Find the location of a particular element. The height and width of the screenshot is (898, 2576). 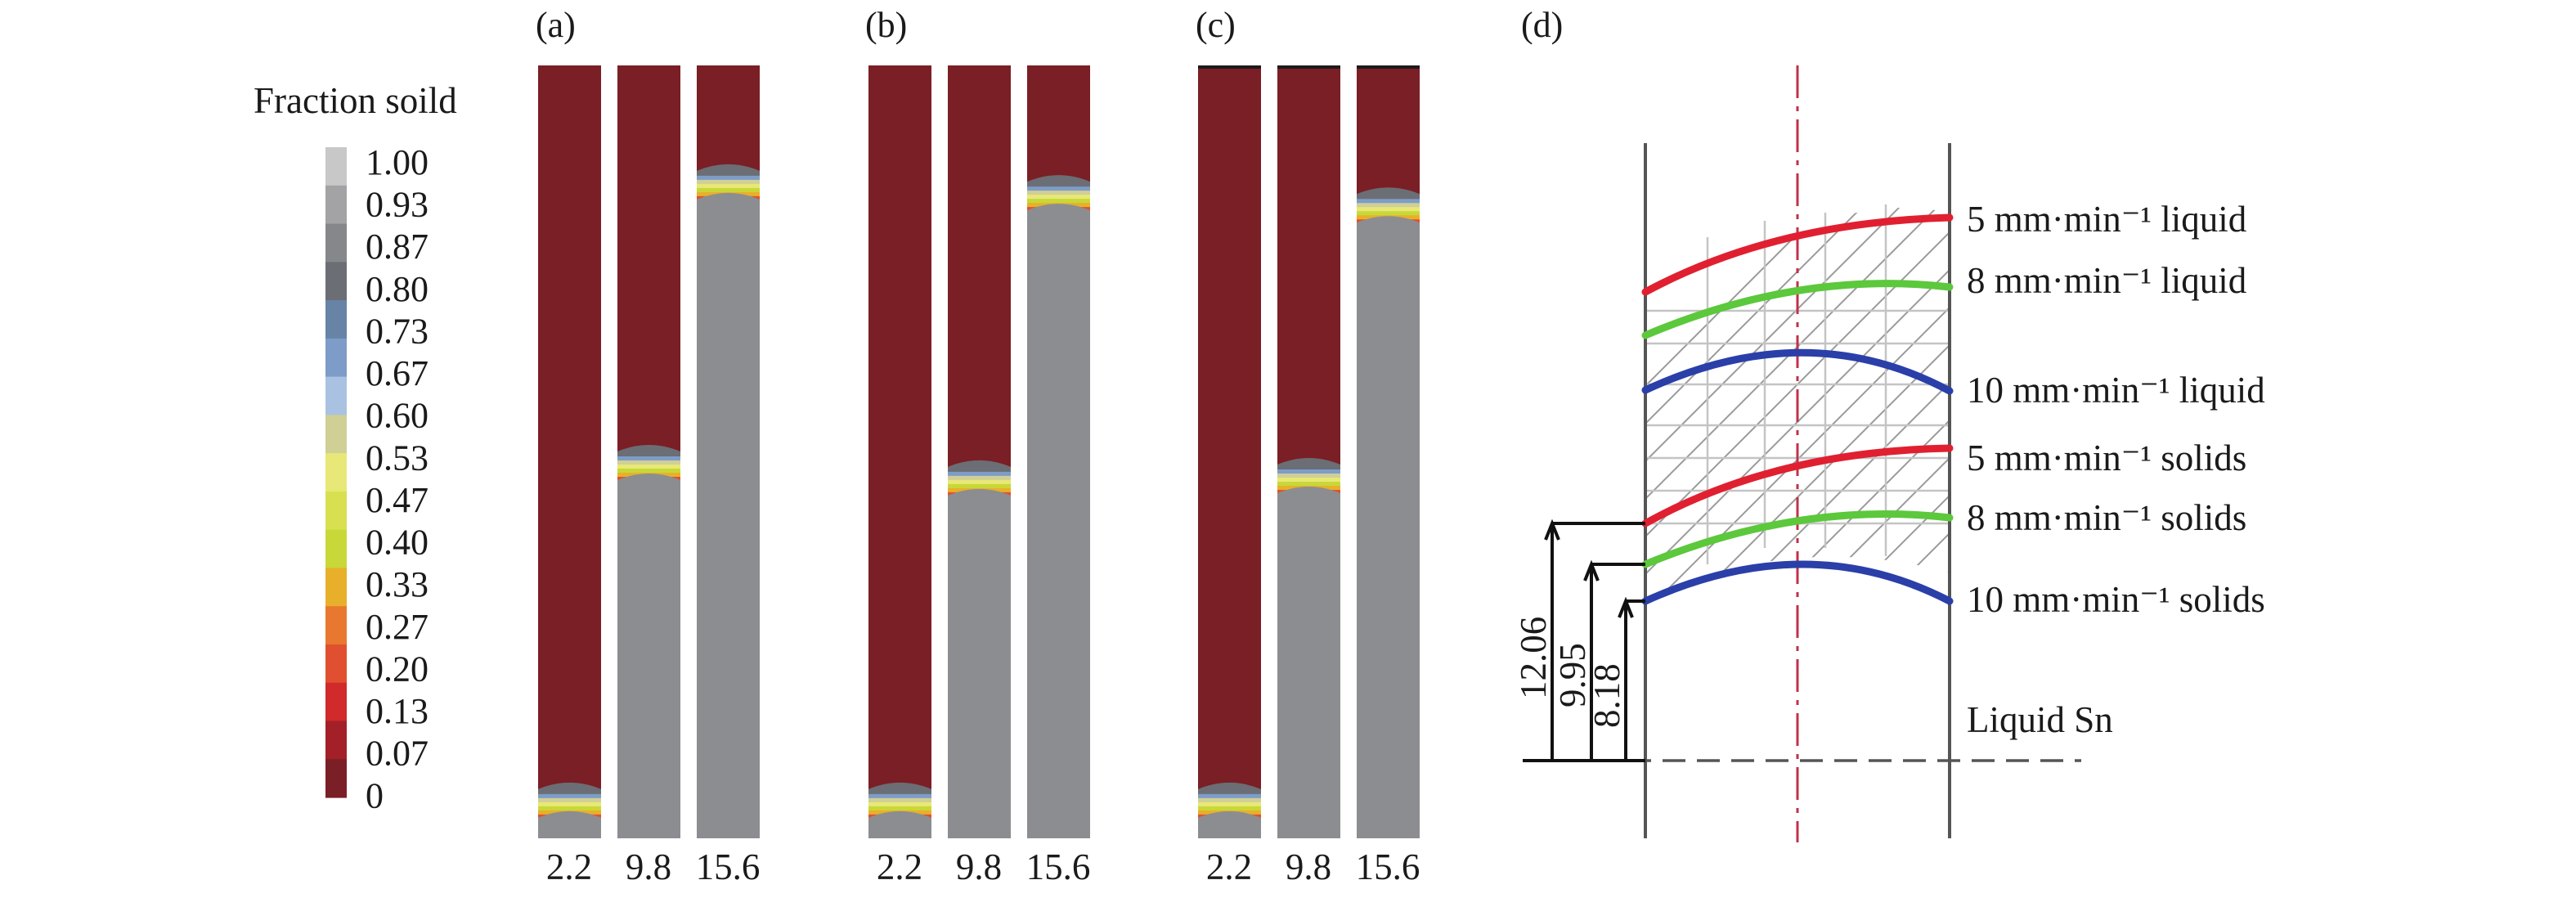

dimension-12-06: 12.06 is located at coordinates (1533, 658).